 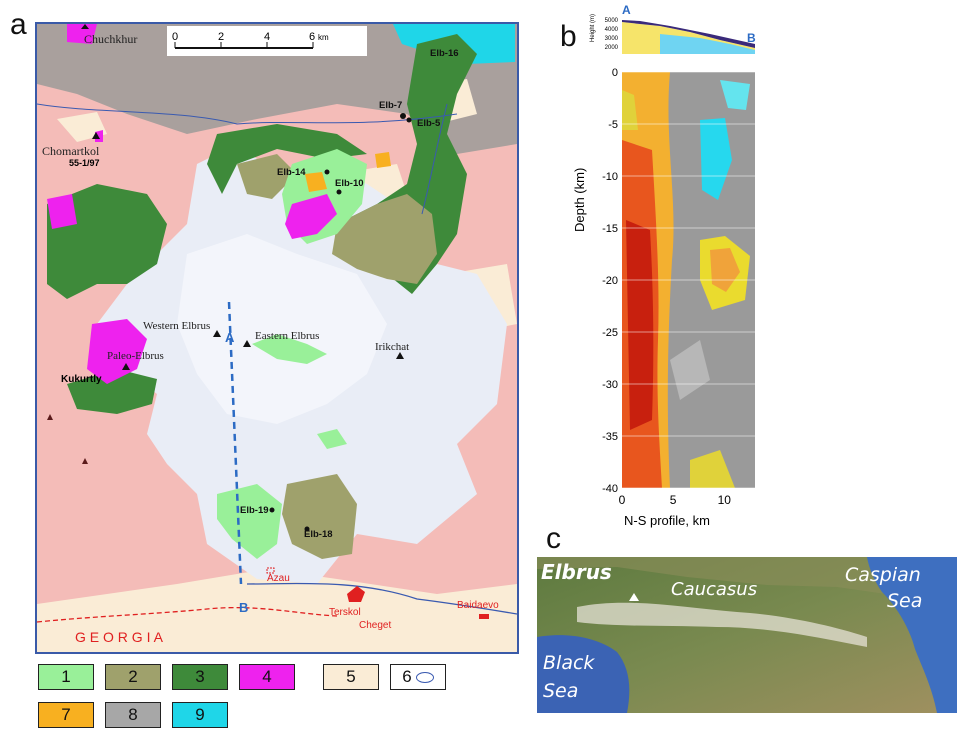 What do you see at coordinates (678, 287) in the screenshot?
I see `chart-axes: 0-5-10-15-20-25-30-35-400 5 10` at bounding box center [678, 287].